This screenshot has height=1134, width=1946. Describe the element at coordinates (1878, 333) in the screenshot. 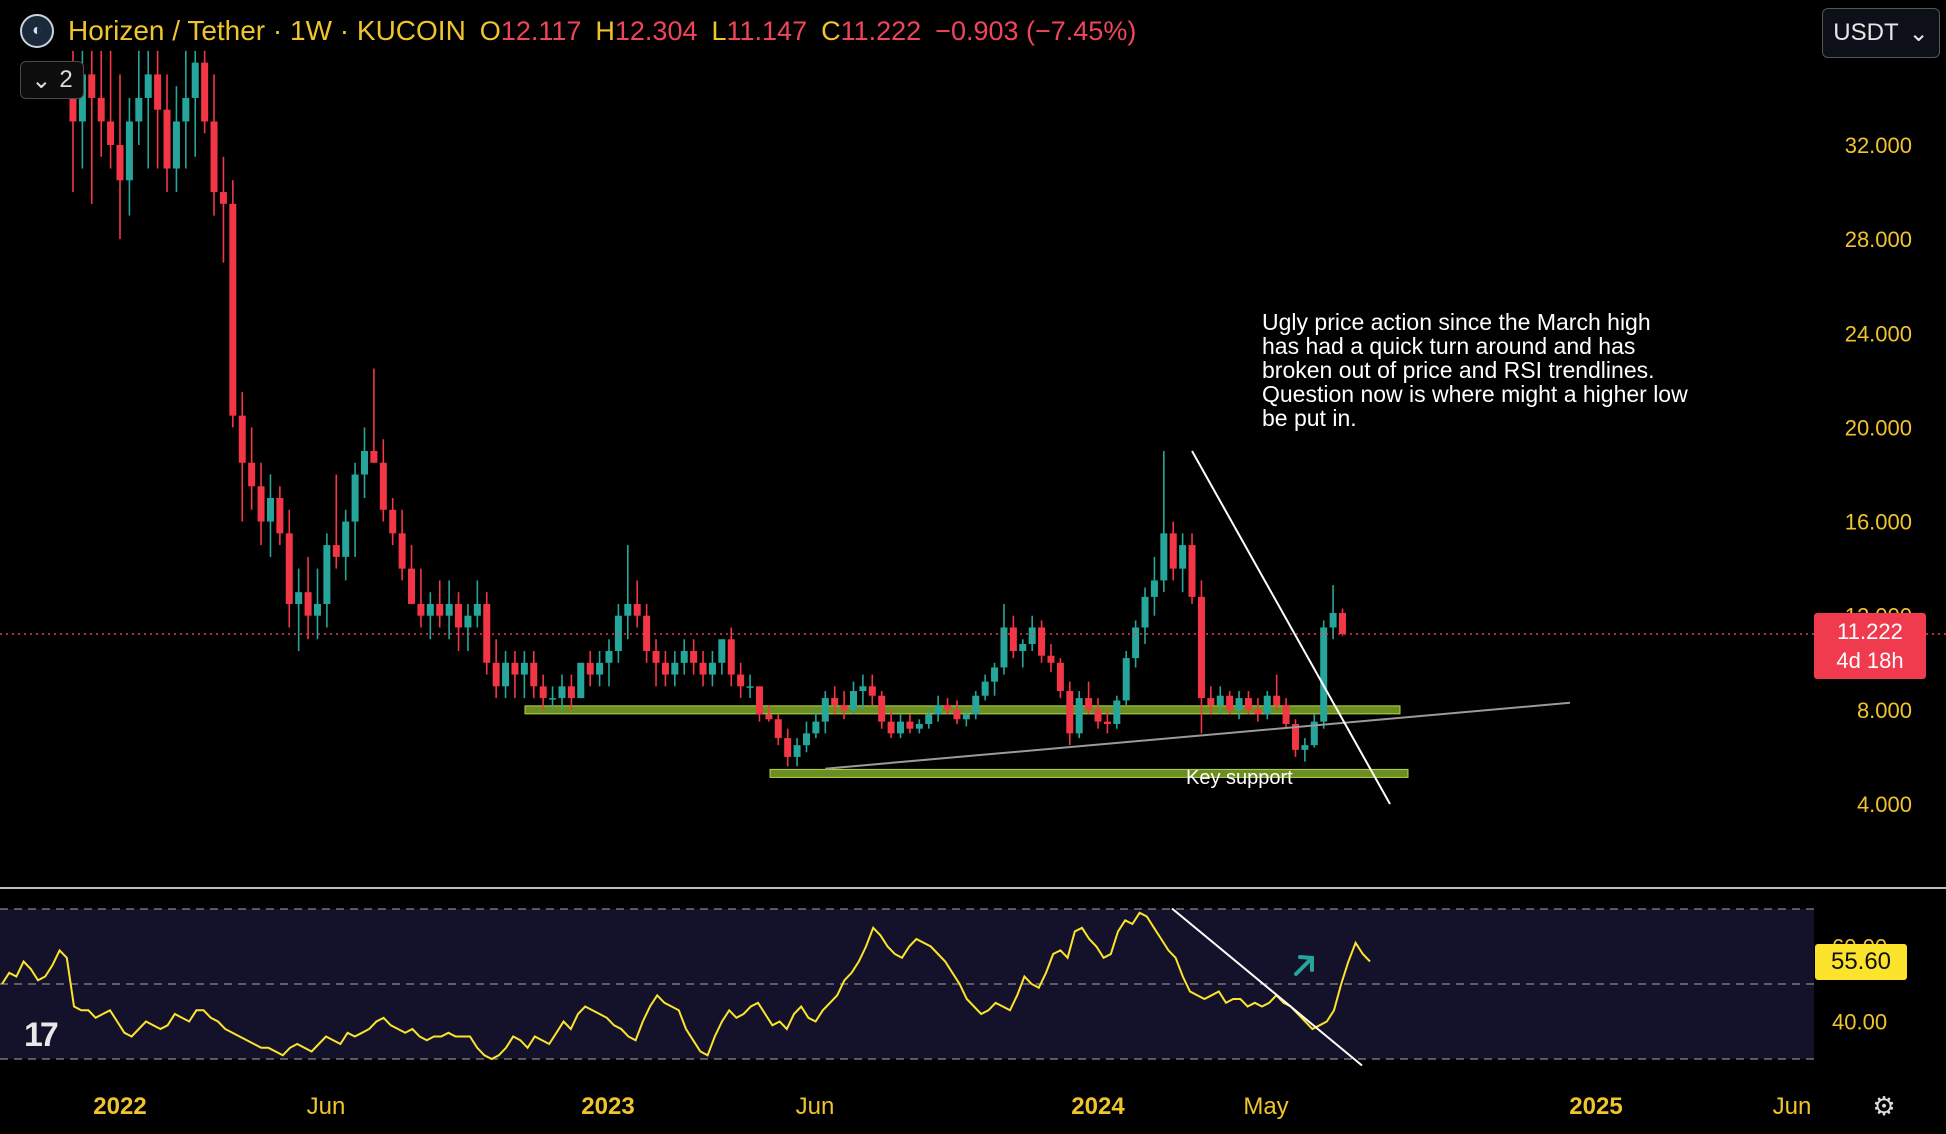

I see `price-tick-label: 24.000` at that location.